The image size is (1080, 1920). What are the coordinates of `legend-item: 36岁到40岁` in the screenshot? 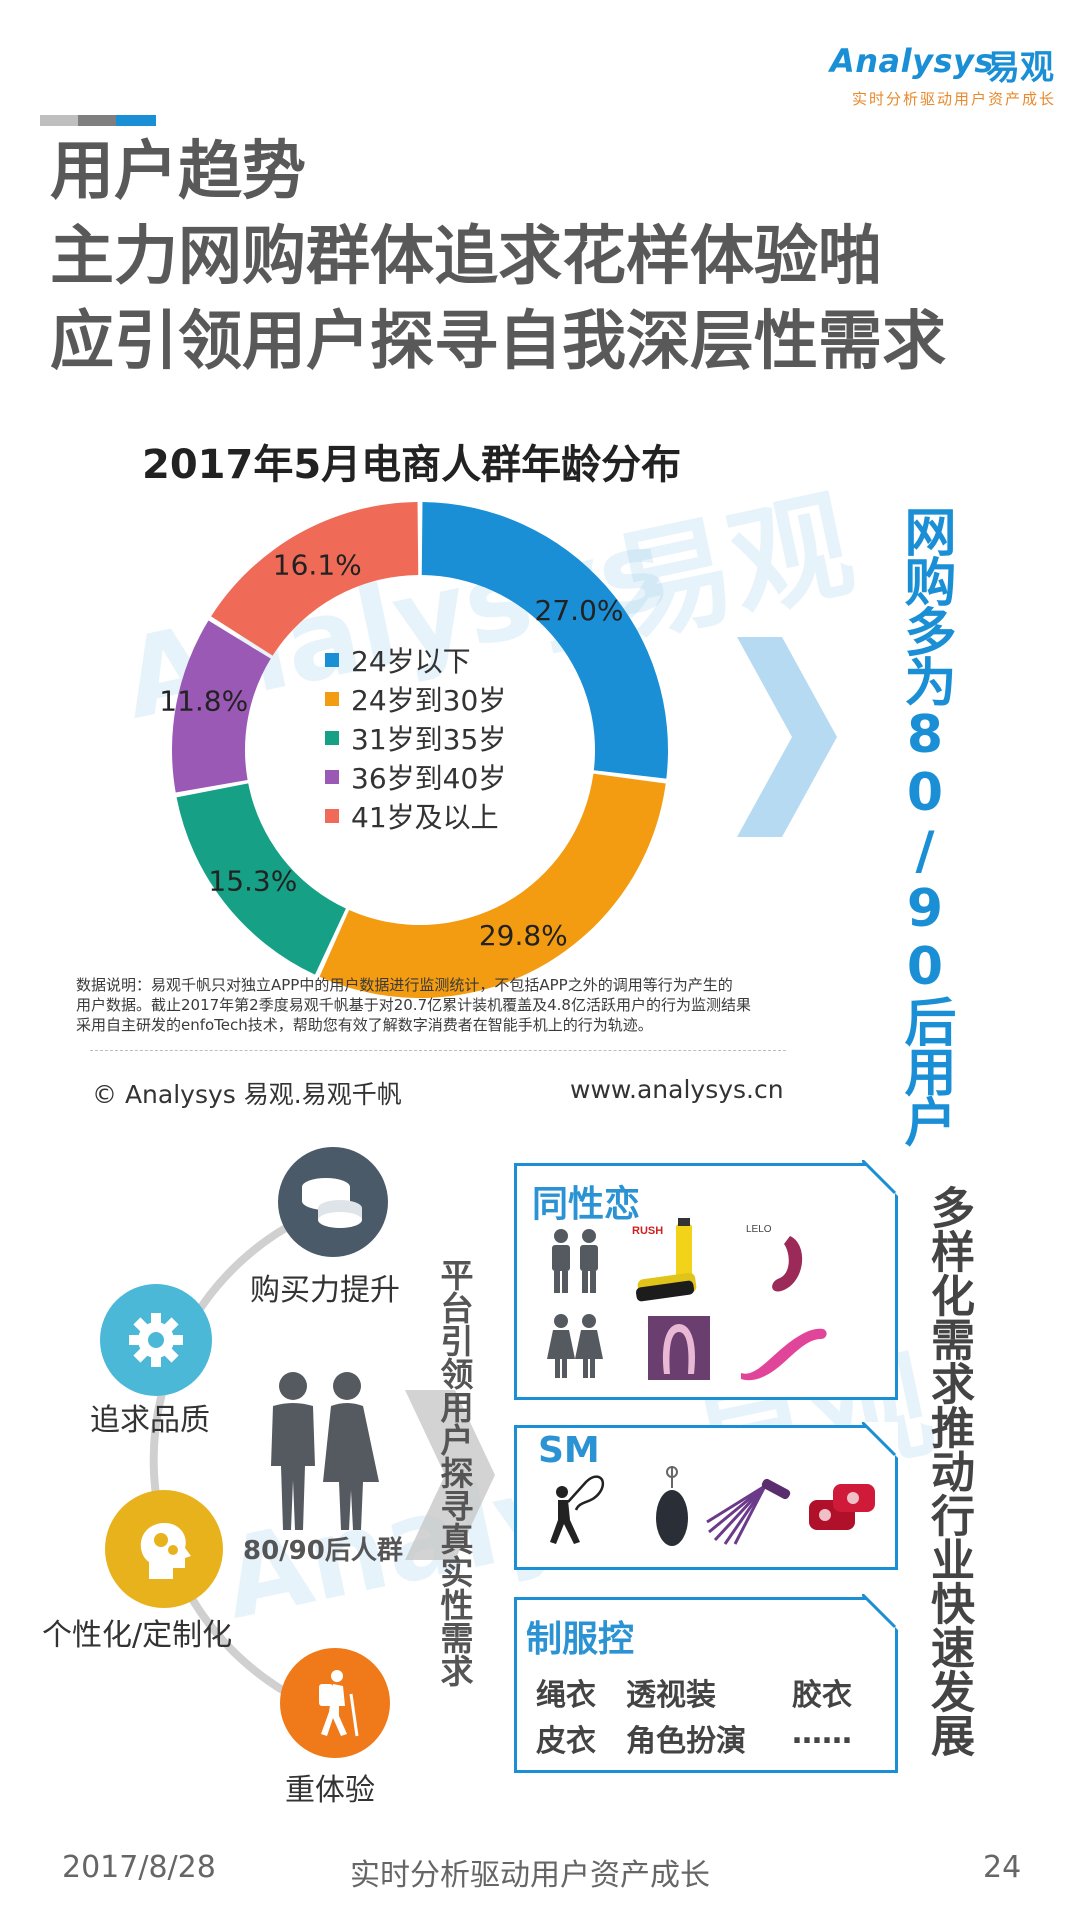 It's located at (415, 776).